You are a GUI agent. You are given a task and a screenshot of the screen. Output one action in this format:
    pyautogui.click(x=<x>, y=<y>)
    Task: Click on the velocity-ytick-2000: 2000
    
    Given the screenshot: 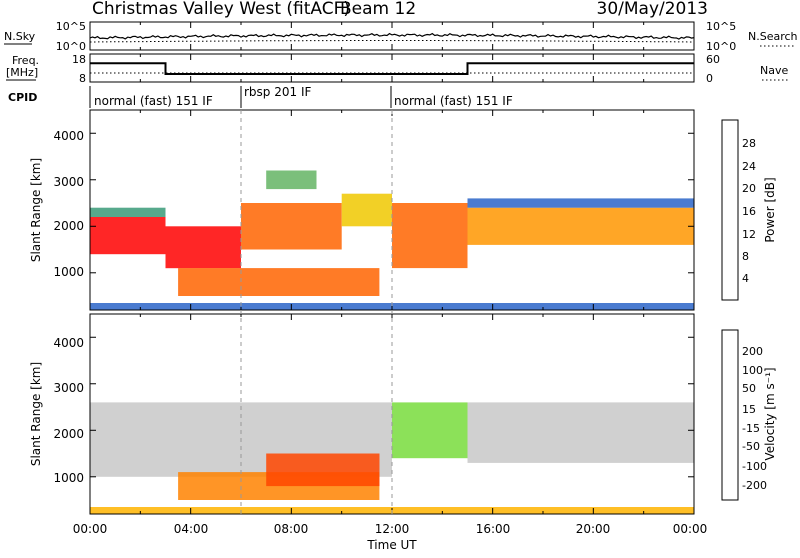 What is the action you would take?
    pyautogui.click(x=68, y=434)
    